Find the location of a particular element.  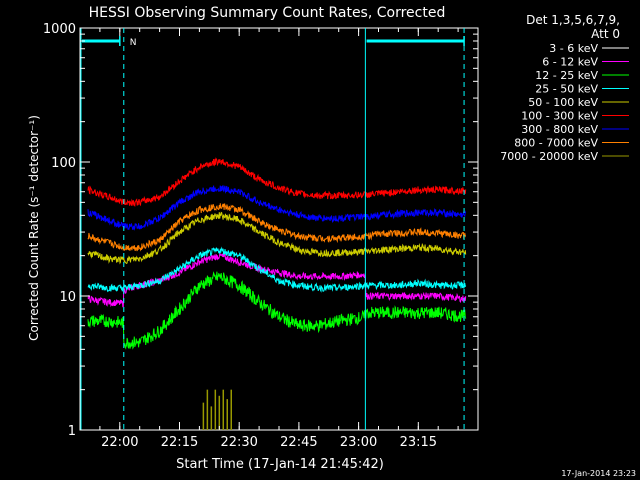

x-tick-label-1: 22:15 is located at coordinates (179, 442).